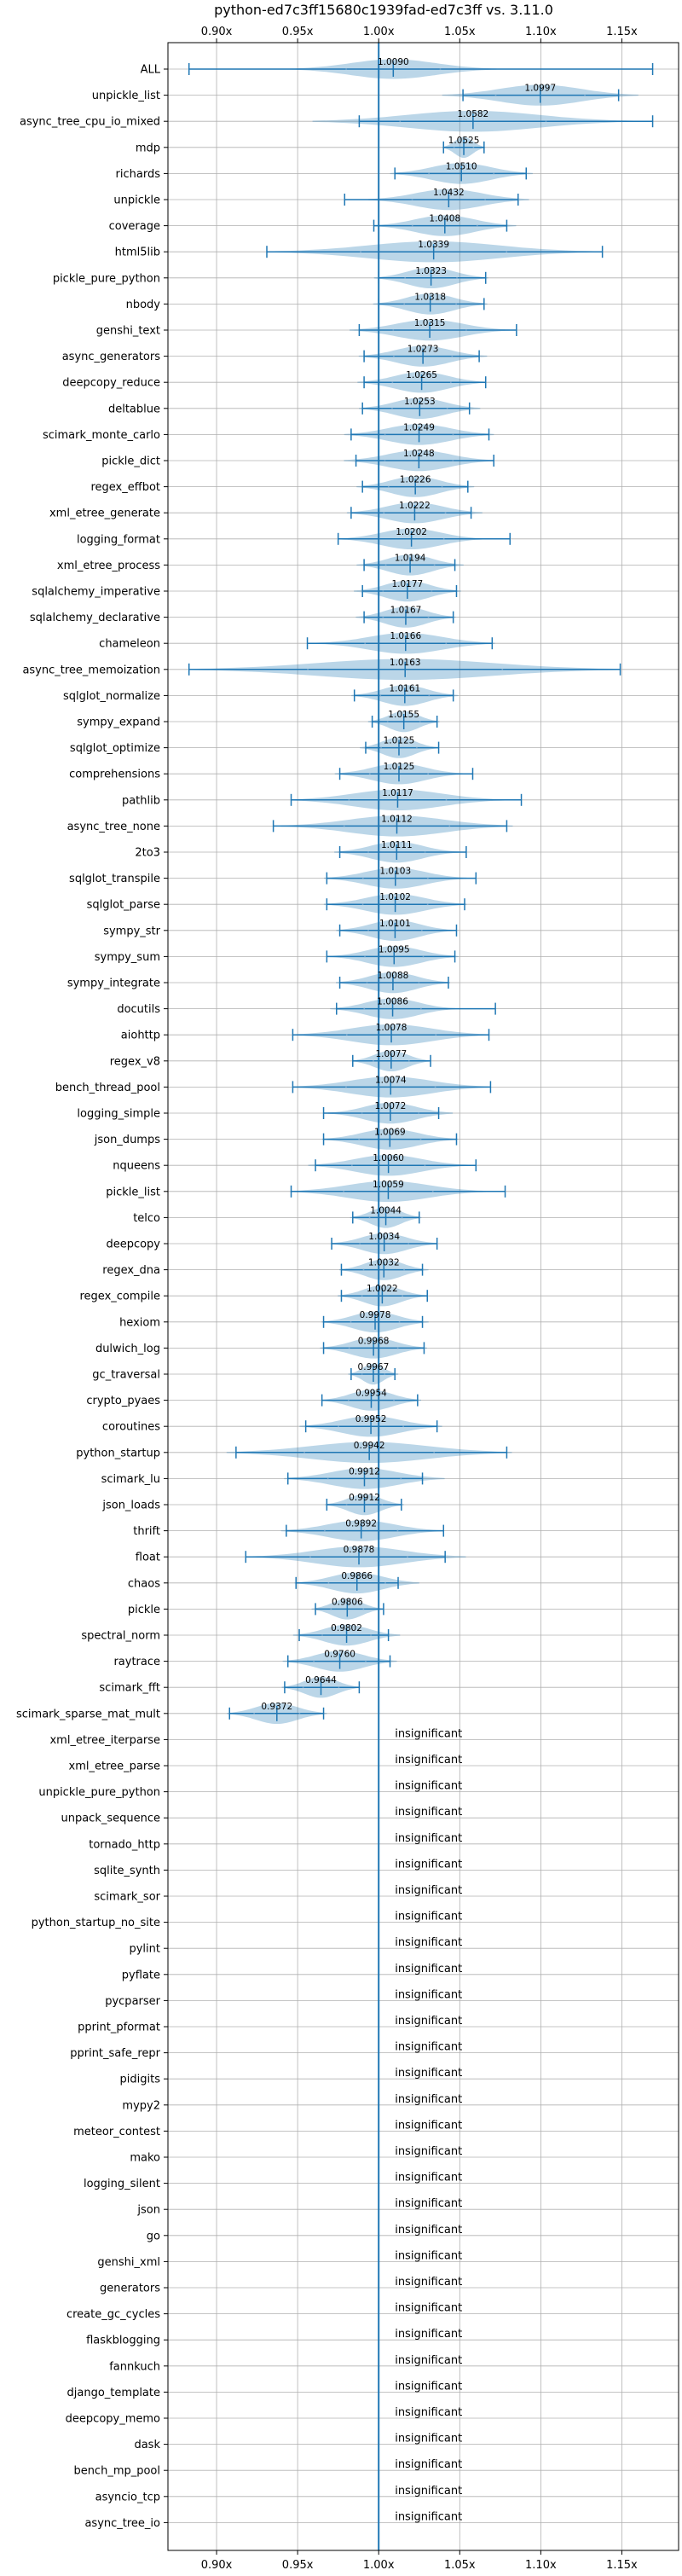 The width and height of the screenshot is (682, 2576). Describe the element at coordinates (128, 2497) in the screenshot. I see `benchmark-label: asyncio_tcp` at that location.